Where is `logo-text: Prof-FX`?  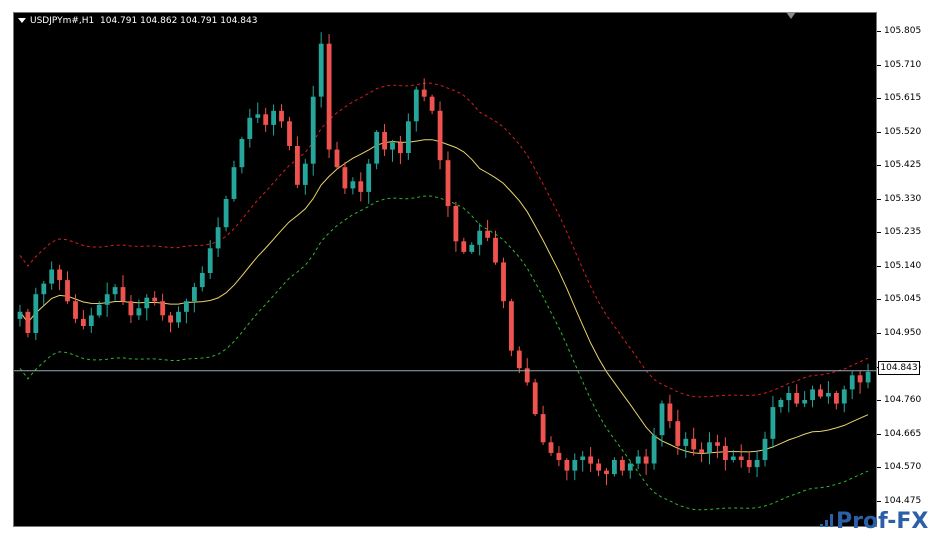 logo-text: Prof-FX is located at coordinates (882, 521).